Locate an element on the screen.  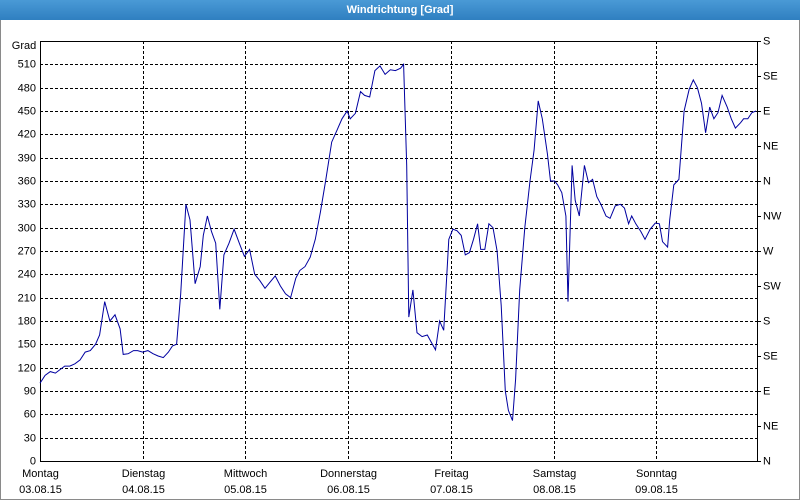
x-tick-date: 04.08.15 is located at coordinates (143, 490).